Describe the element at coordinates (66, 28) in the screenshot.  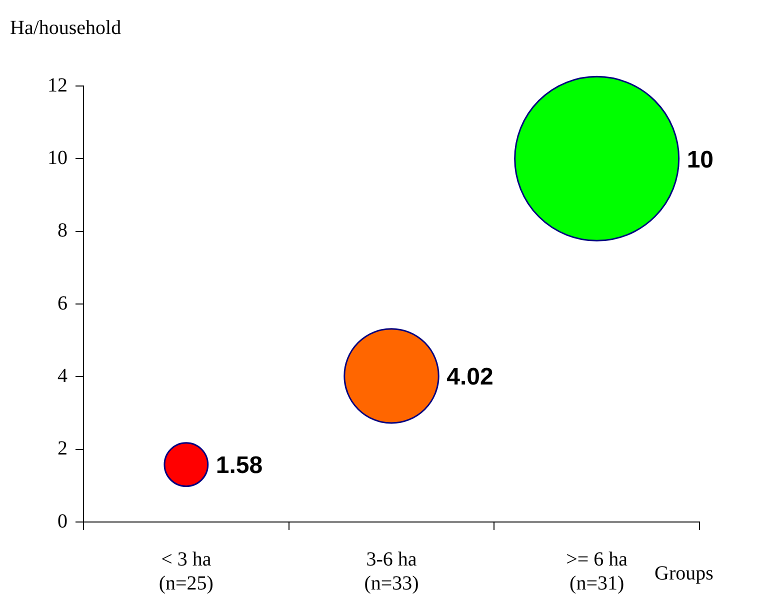
I see `y-axis-title: Ha/household` at that location.